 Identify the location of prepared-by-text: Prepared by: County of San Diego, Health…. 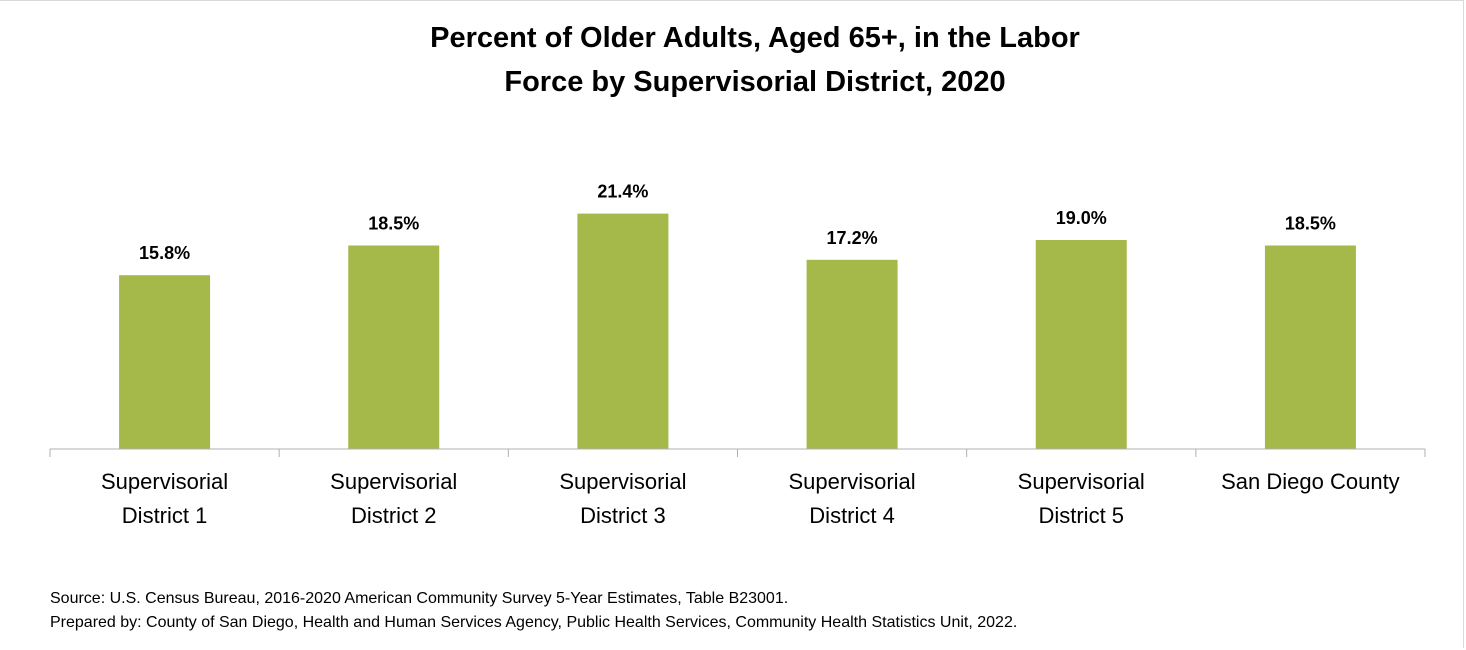
(534, 622).